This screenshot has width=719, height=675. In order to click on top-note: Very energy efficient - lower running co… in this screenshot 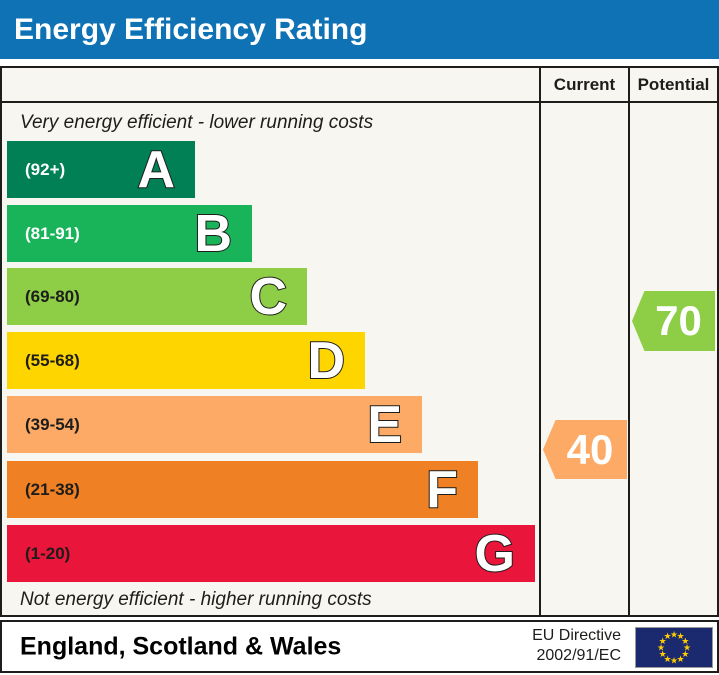, I will do `click(197, 122)`.